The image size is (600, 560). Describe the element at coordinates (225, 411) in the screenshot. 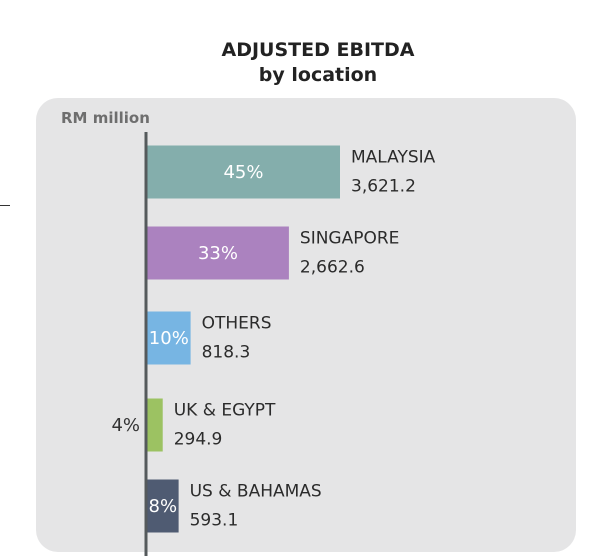

I see `bar-category-uk-and-egypt: UK & EGYPT` at that location.